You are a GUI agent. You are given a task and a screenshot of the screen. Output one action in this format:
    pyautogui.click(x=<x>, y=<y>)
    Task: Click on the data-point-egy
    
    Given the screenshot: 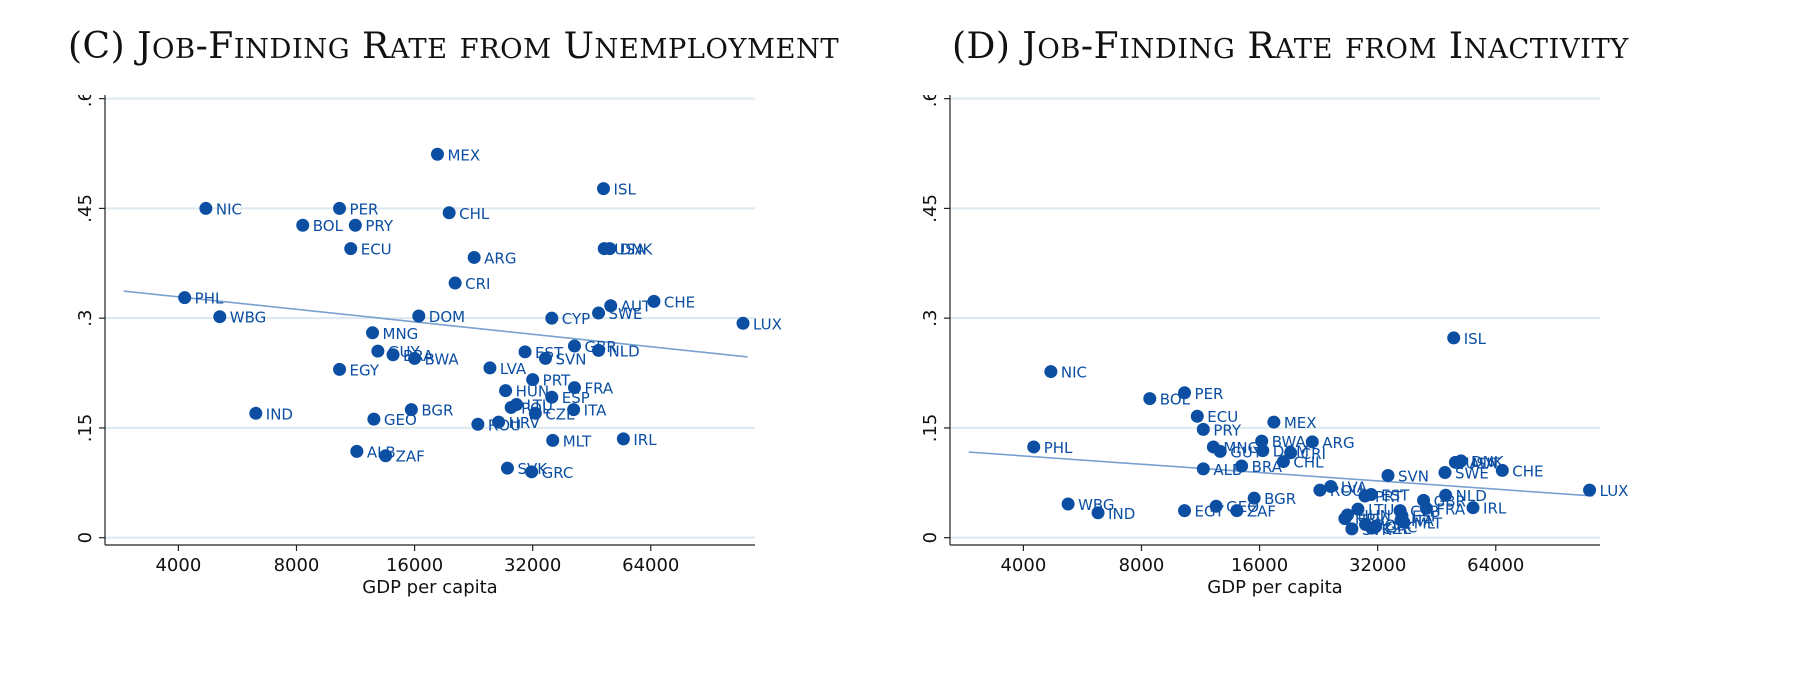 What is the action you would take?
    pyautogui.click(x=1185, y=511)
    